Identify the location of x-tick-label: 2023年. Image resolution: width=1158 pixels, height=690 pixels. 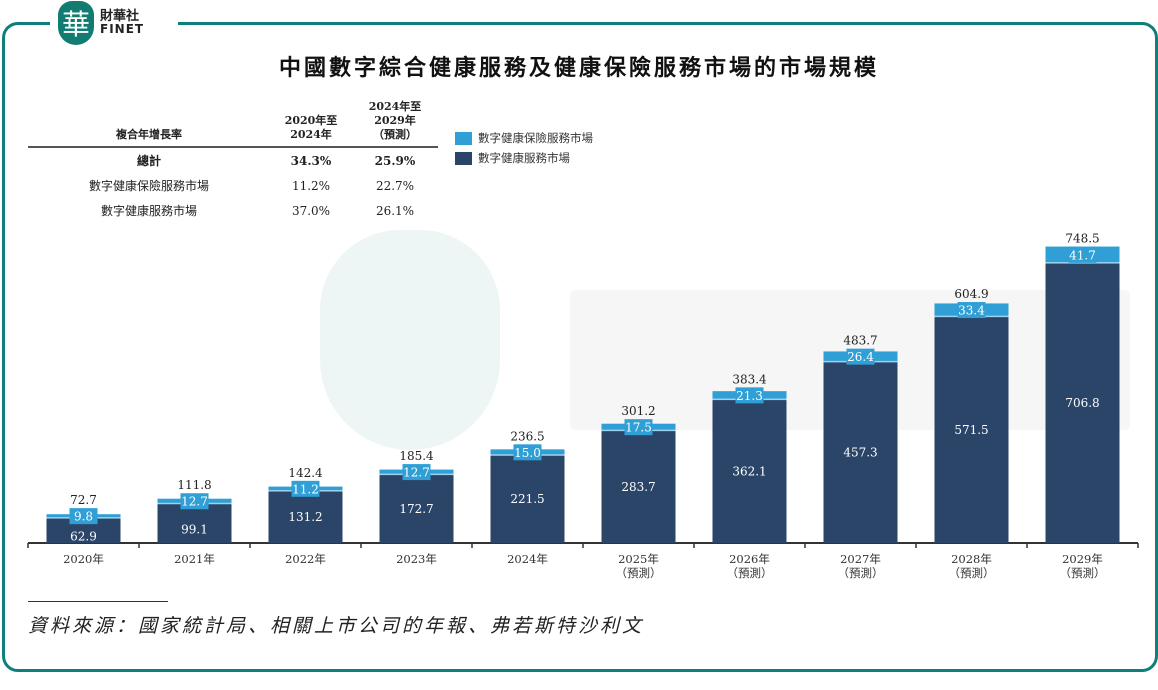
(416, 559).